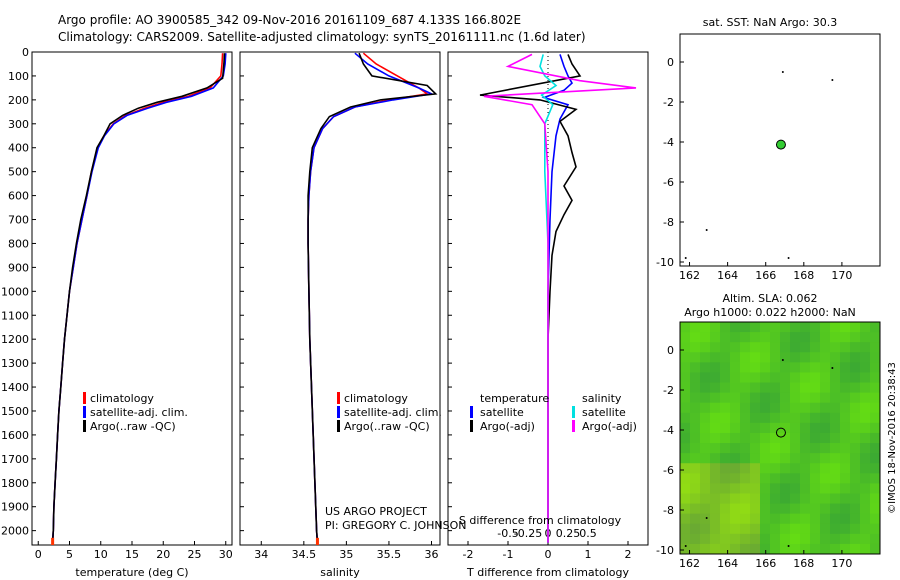 Image resolution: width=900 pixels, height=580 pixels. I want to click on series-line-satellite-adj-clim-, so click(371, 297).